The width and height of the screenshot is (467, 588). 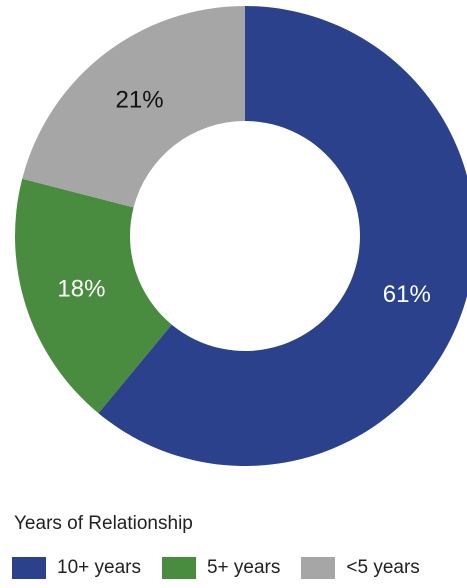 I want to click on legend-item-5-plus-years: 5+ years, so click(x=221, y=568).